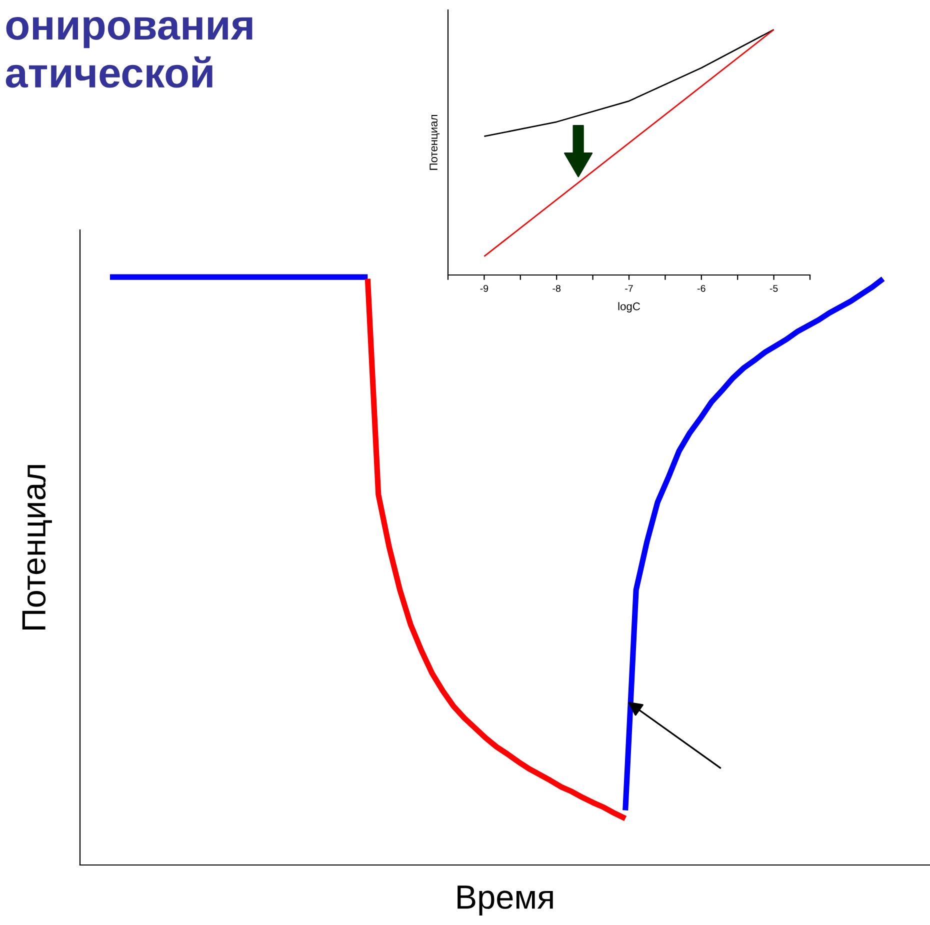 This screenshot has width=930, height=925. What do you see at coordinates (702, 288) in the screenshot?
I see `x-tick-label: -6` at bounding box center [702, 288].